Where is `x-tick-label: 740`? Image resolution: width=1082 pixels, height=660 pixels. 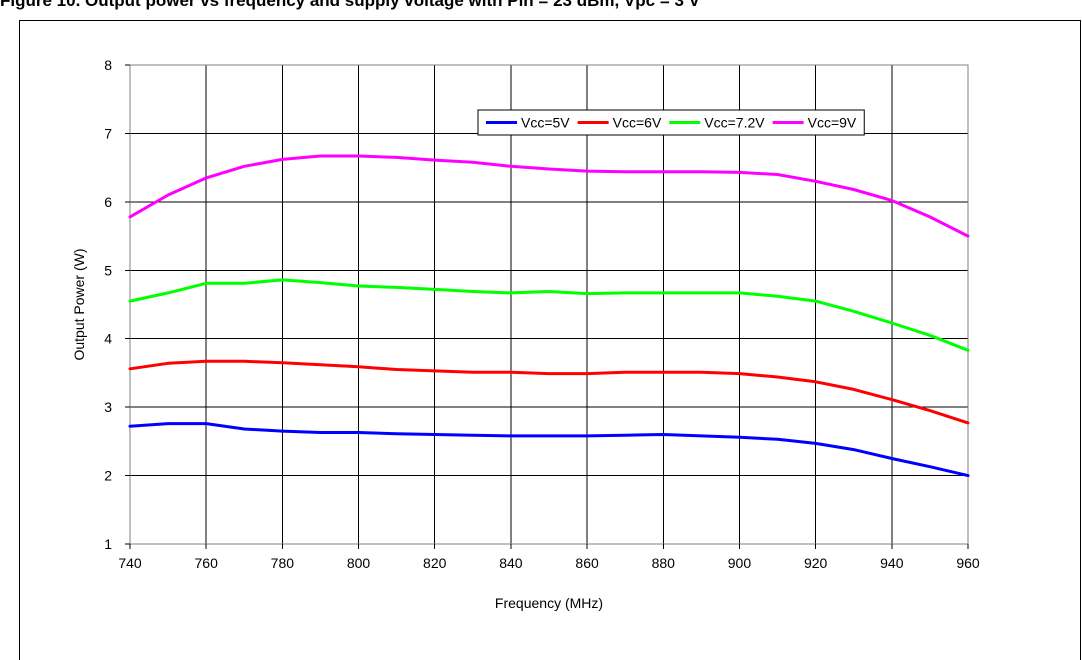 x-tick-label: 740 is located at coordinates (130, 563).